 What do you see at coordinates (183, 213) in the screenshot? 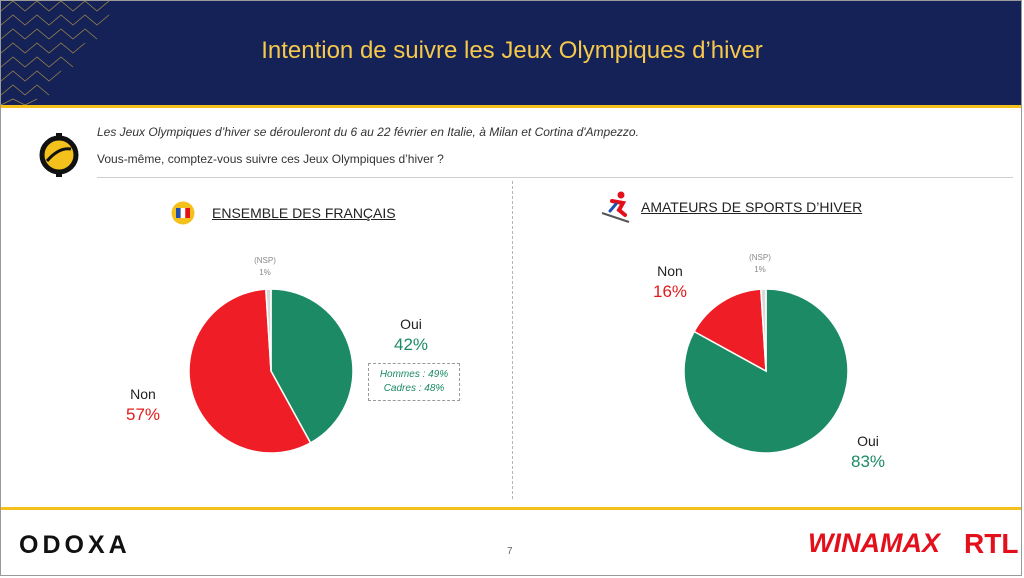
I see `france-flag-icon` at bounding box center [183, 213].